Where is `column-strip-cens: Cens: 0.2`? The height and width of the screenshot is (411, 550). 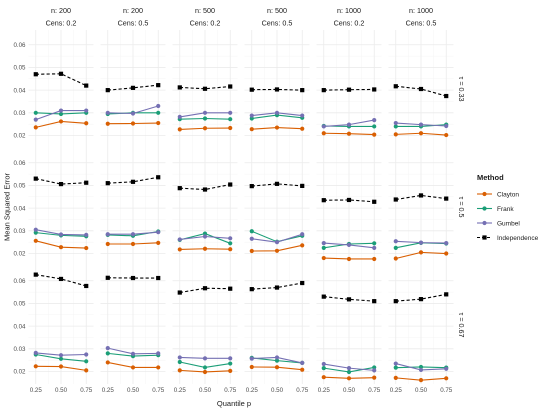 column-strip-cens: Cens: 0.2 is located at coordinates (349, 23).